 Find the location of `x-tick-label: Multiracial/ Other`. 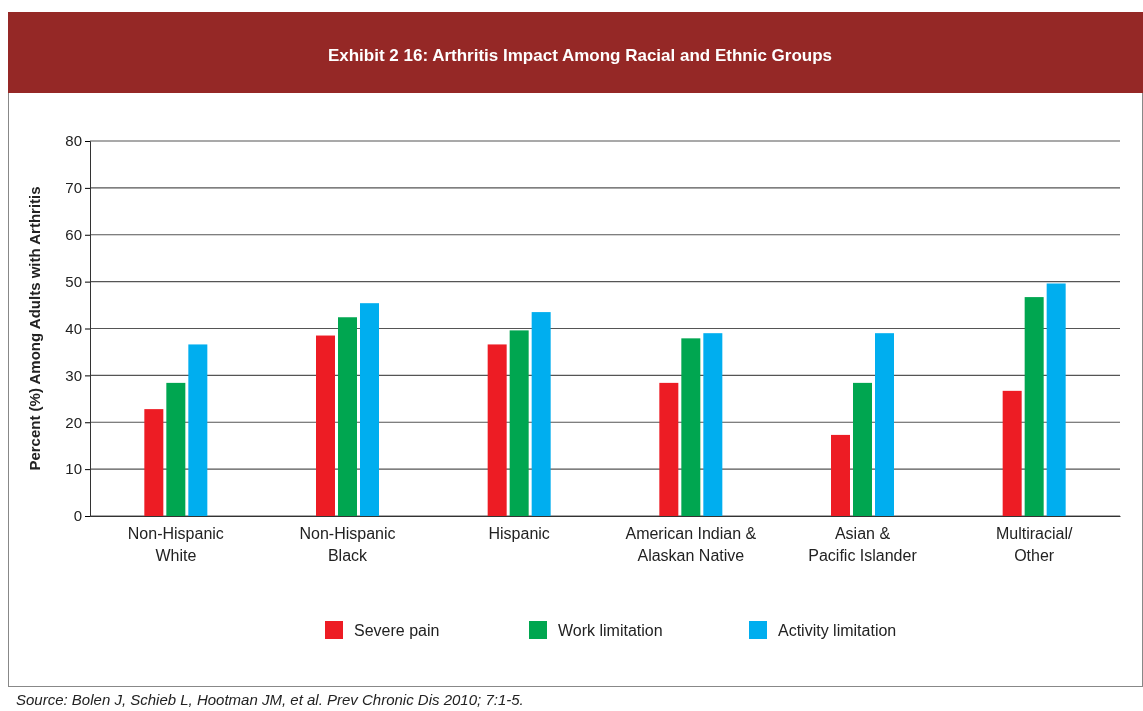

x-tick-label: Multiracial/ Other is located at coordinates (1034, 544).